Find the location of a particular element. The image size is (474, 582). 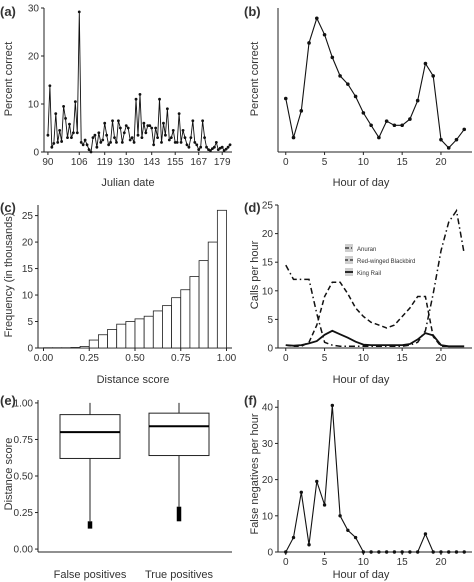

panel-a-xtick-label-5: 155 is located at coordinates (175, 162).